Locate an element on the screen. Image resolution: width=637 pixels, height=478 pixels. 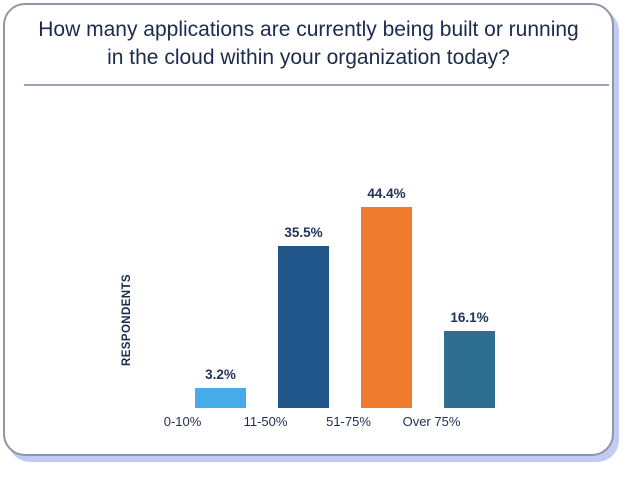
bar-11-50% is located at coordinates (303, 327).